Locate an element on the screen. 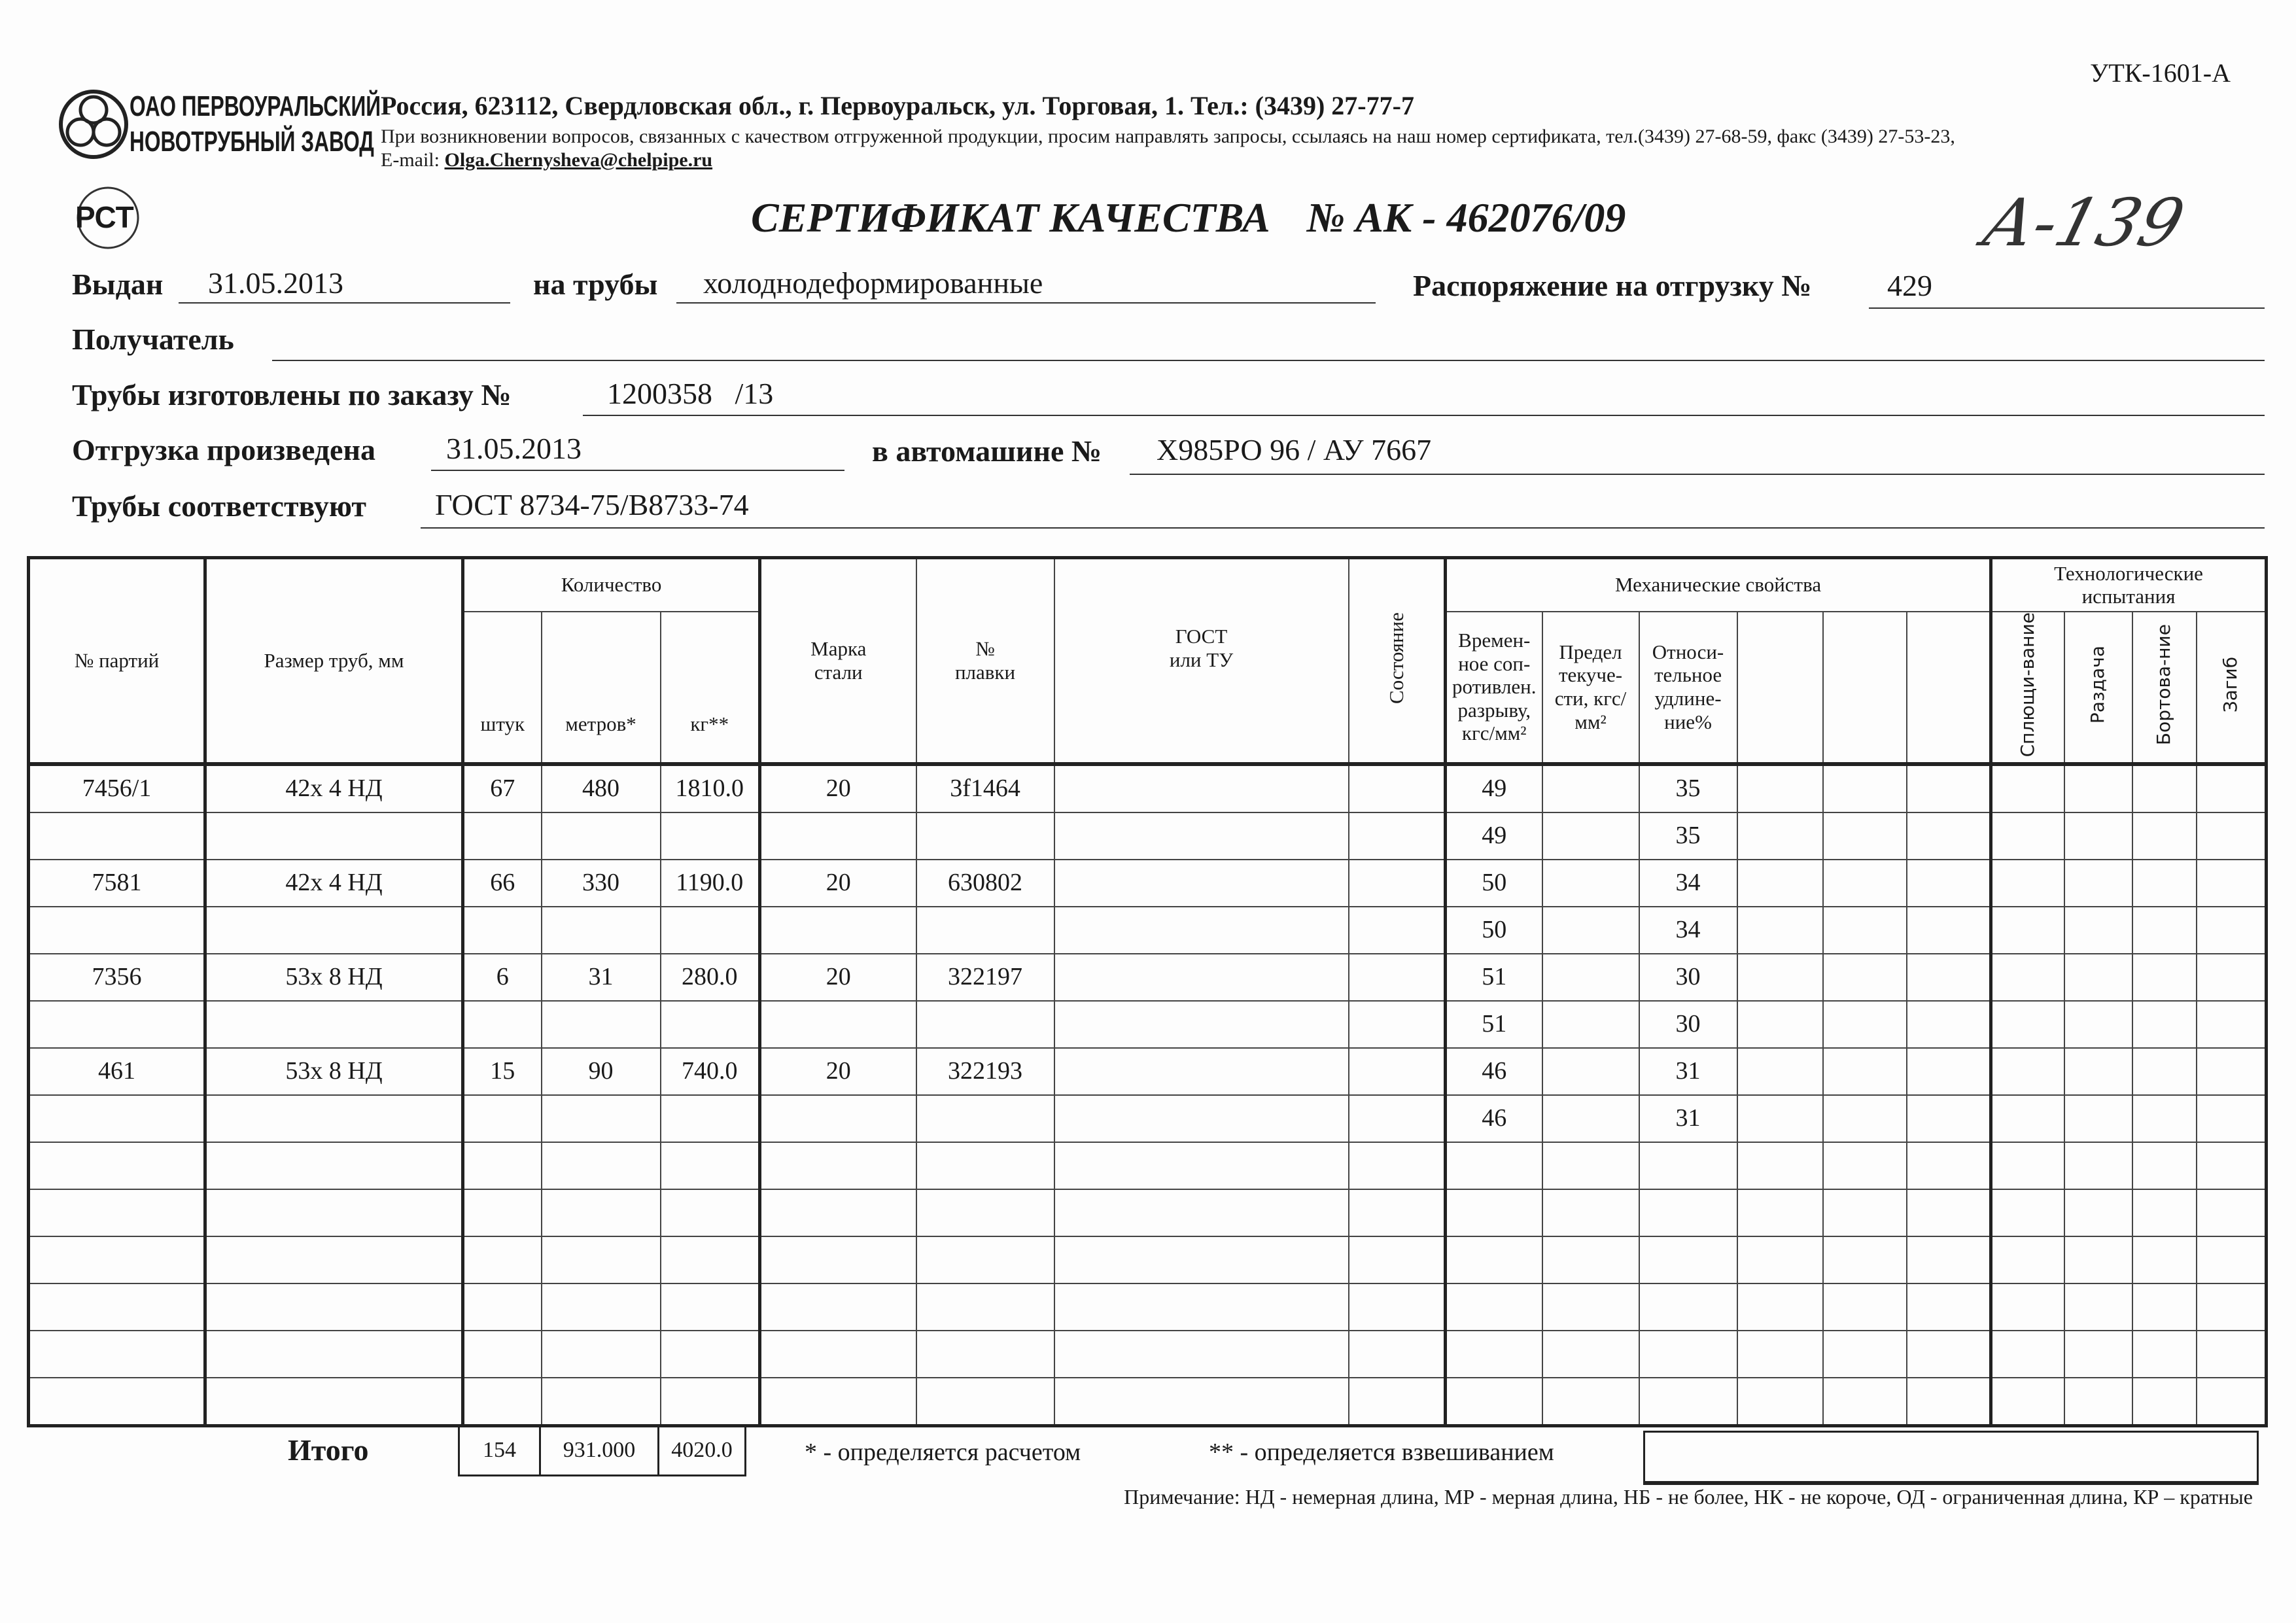 The height and width of the screenshot is (1623, 2296). cell-elongation: 35 is located at coordinates (1688, 836).